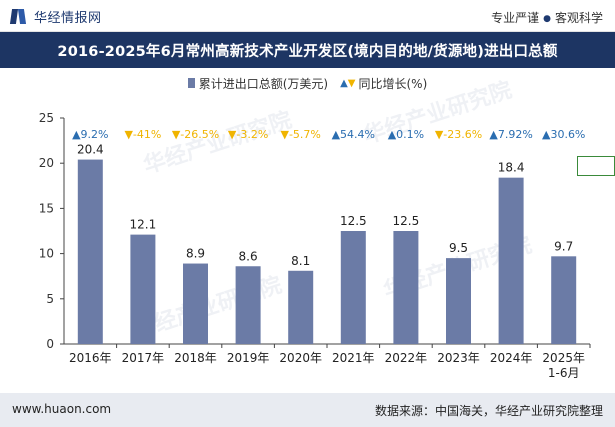 The height and width of the screenshot is (427, 615). Describe the element at coordinates (563, 134) in the screenshot. I see `growth-label: ▲30.6%` at that location.